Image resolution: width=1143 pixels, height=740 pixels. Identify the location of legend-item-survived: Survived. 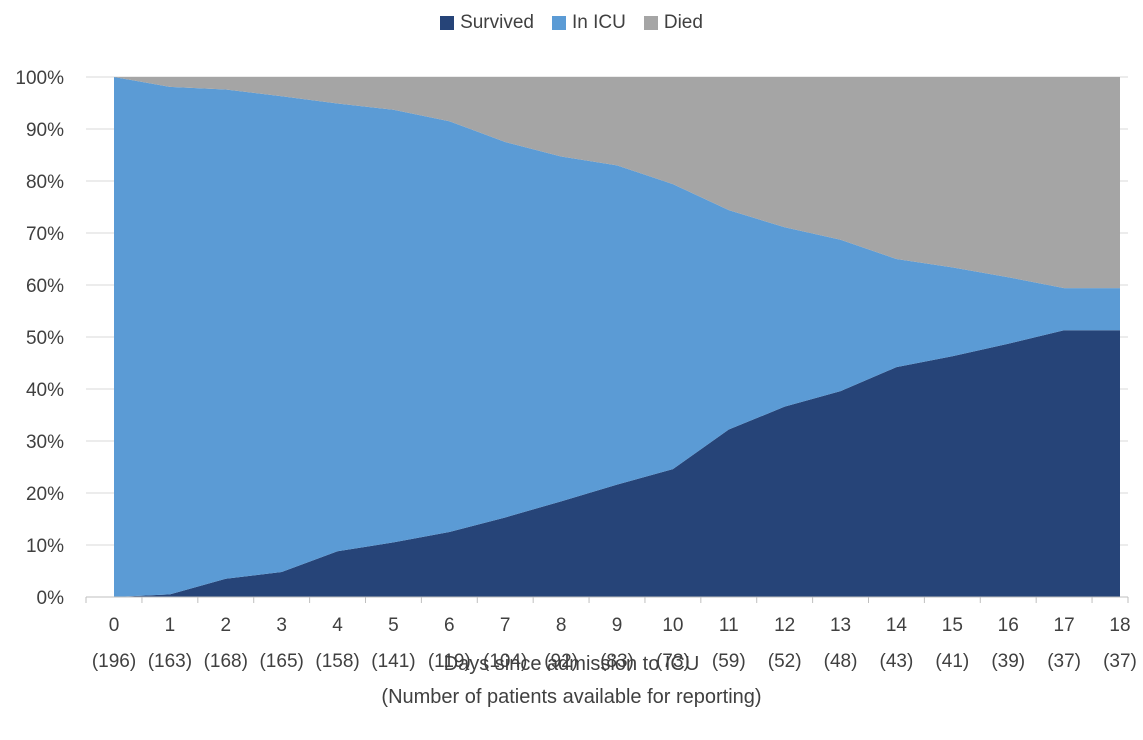
(487, 23).